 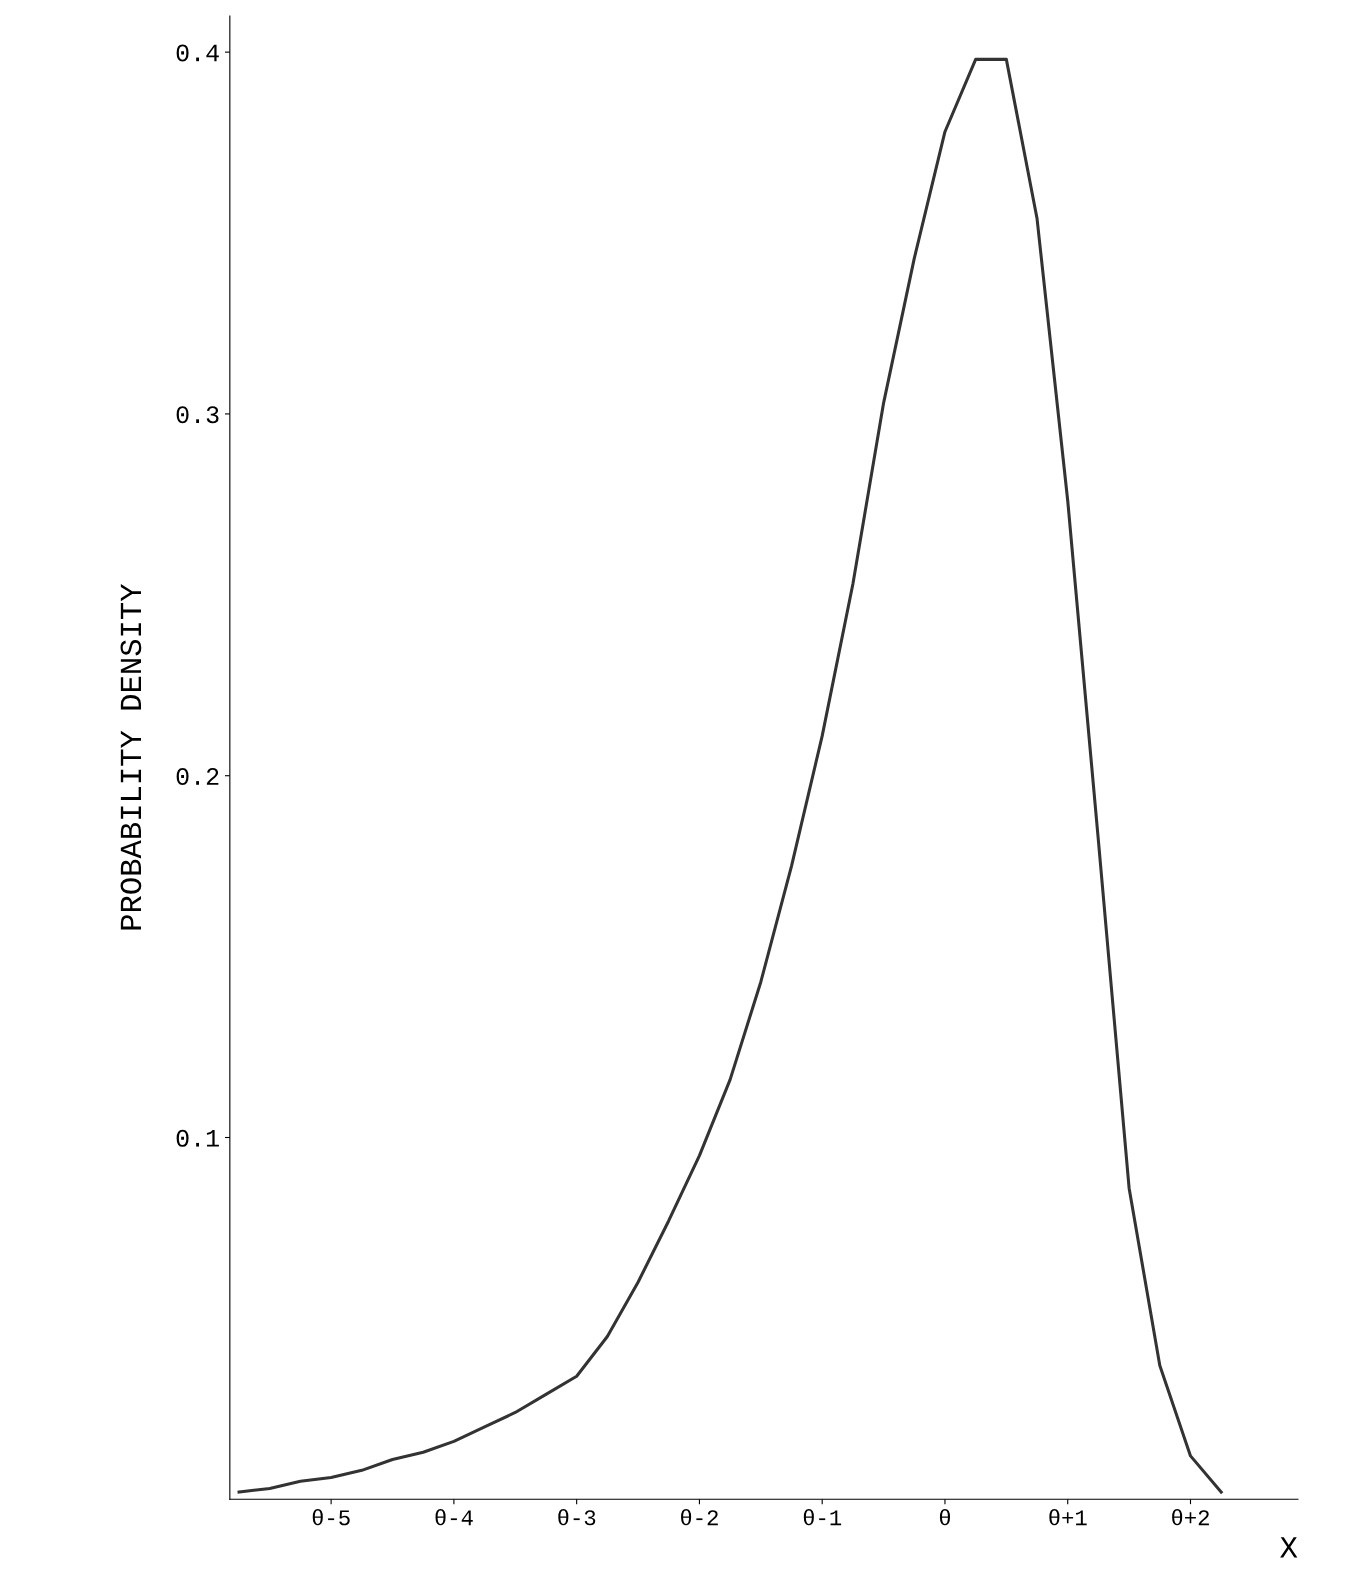 I want to click on y-tick-label: 0.3, so click(x=197, y=415).